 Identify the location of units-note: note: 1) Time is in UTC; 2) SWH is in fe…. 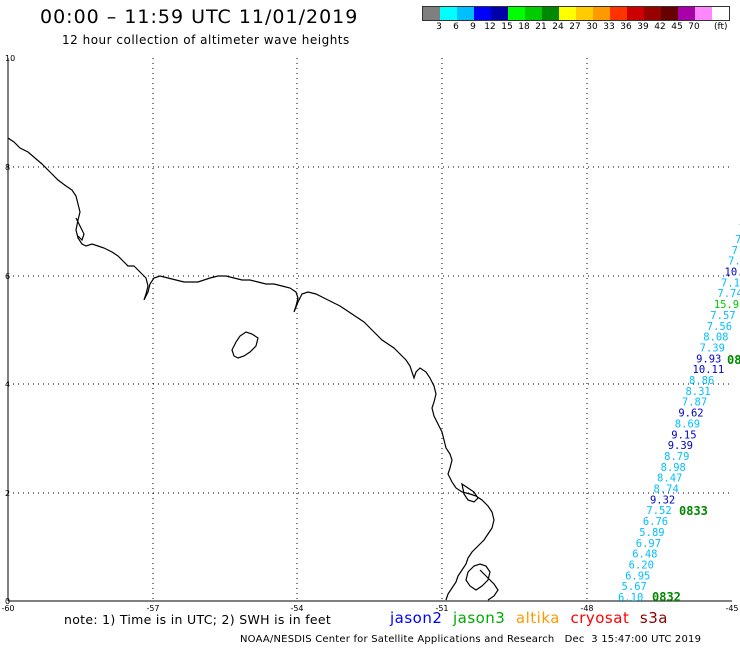
(198, 619).